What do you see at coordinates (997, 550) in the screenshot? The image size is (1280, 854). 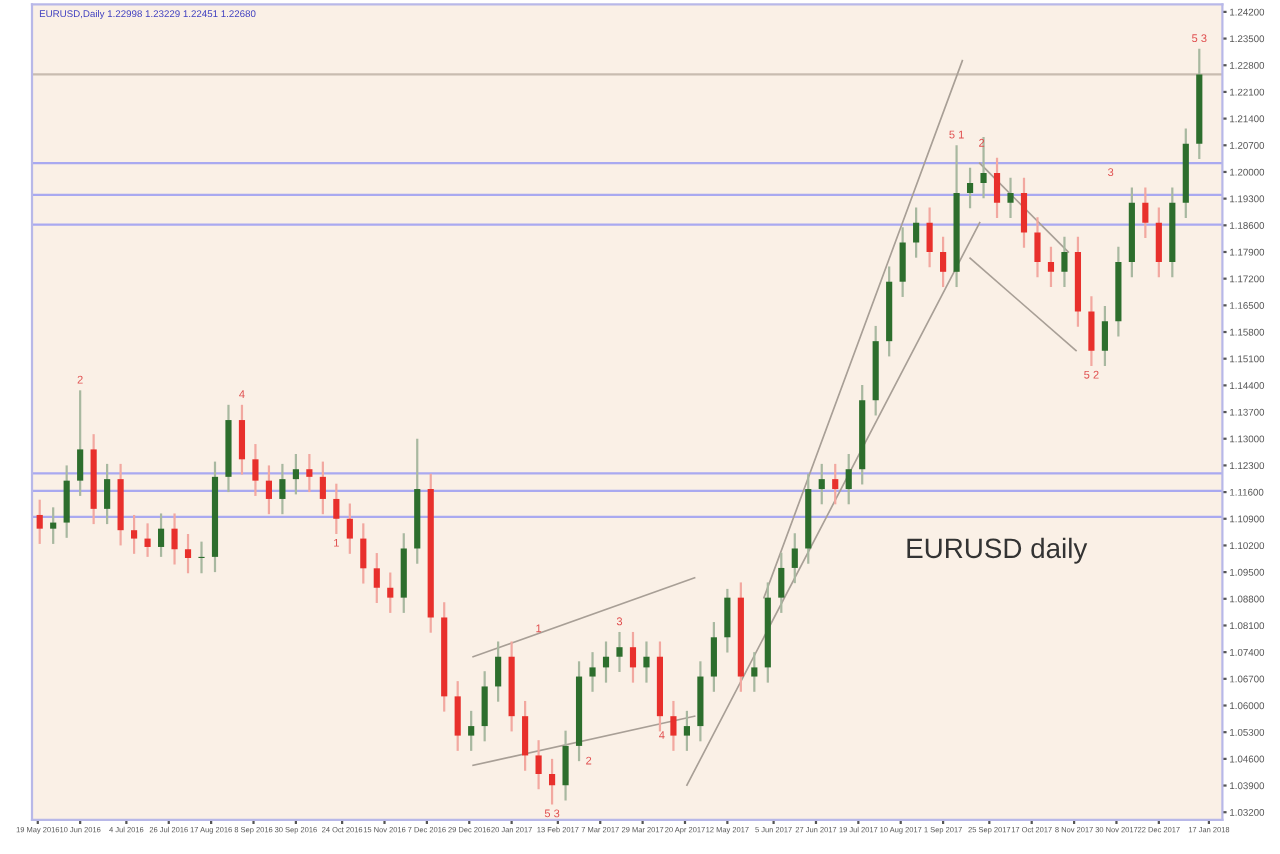 I see `text: EURUSD daily` at bounding box center [997, 550].